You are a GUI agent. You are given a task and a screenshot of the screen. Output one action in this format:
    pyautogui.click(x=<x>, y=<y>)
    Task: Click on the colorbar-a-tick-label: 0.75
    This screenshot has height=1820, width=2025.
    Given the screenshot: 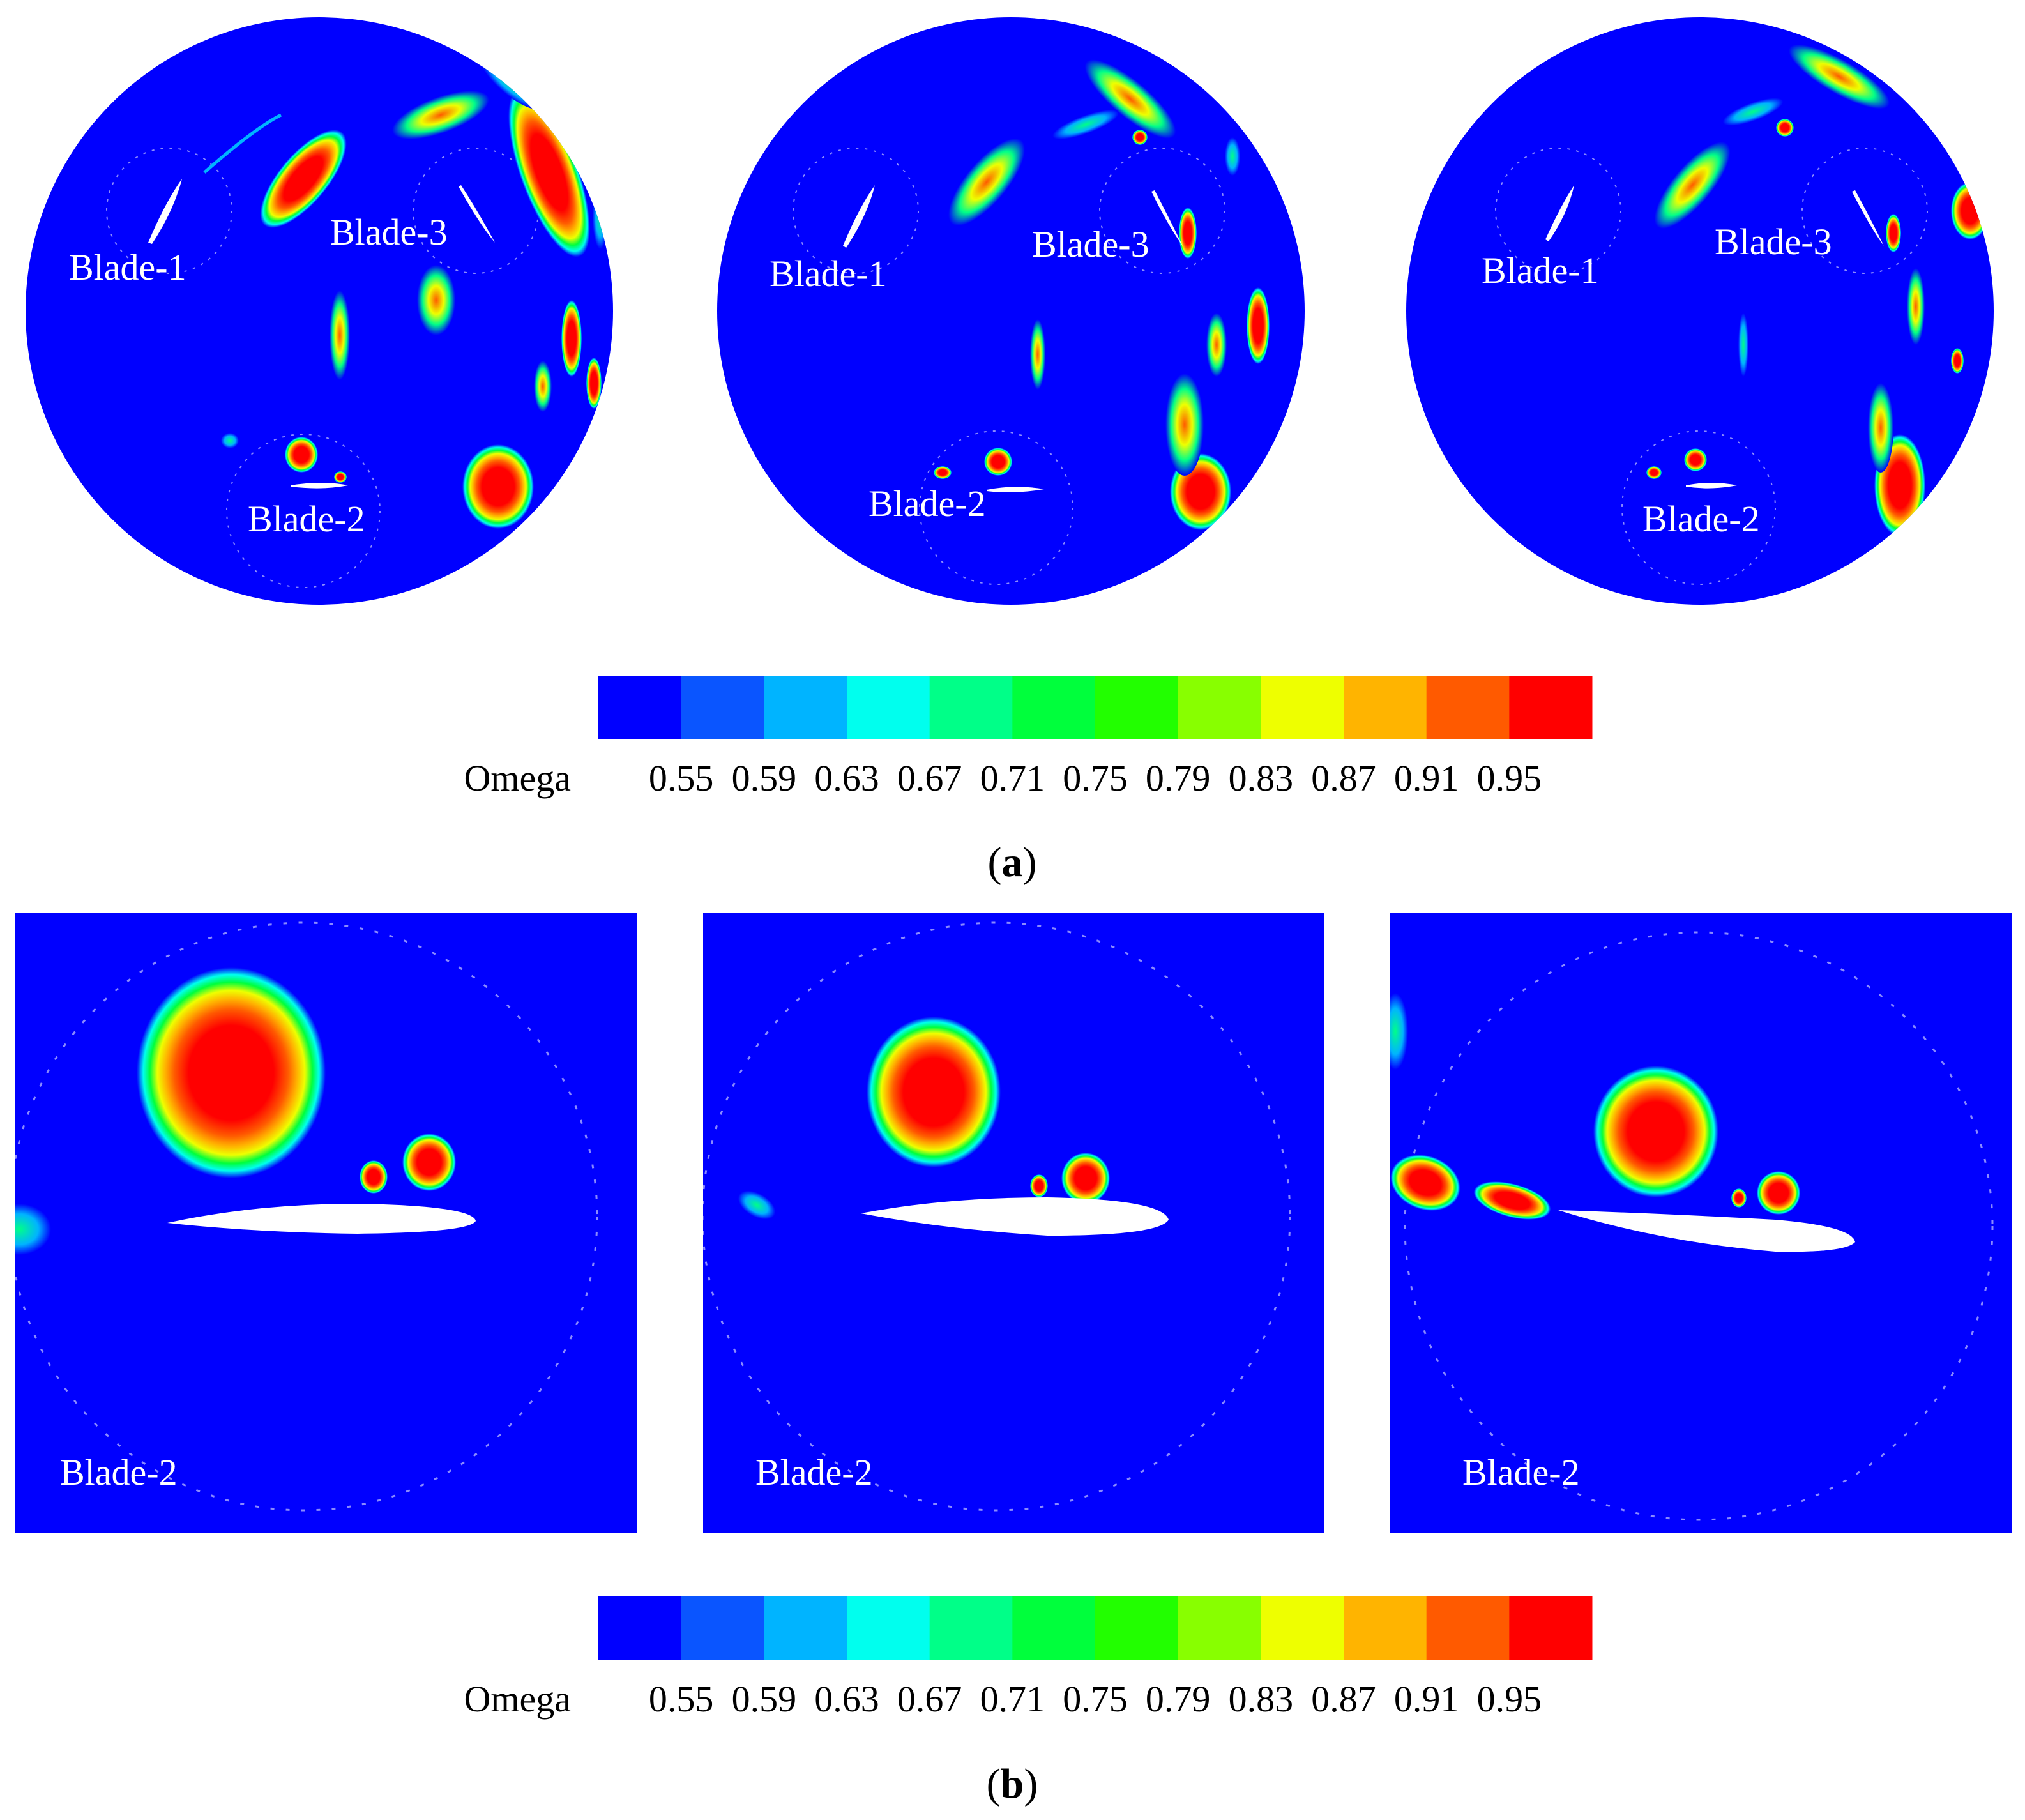 What is the action you would take?
    pyautogui.click(x=1095, y=778)
    